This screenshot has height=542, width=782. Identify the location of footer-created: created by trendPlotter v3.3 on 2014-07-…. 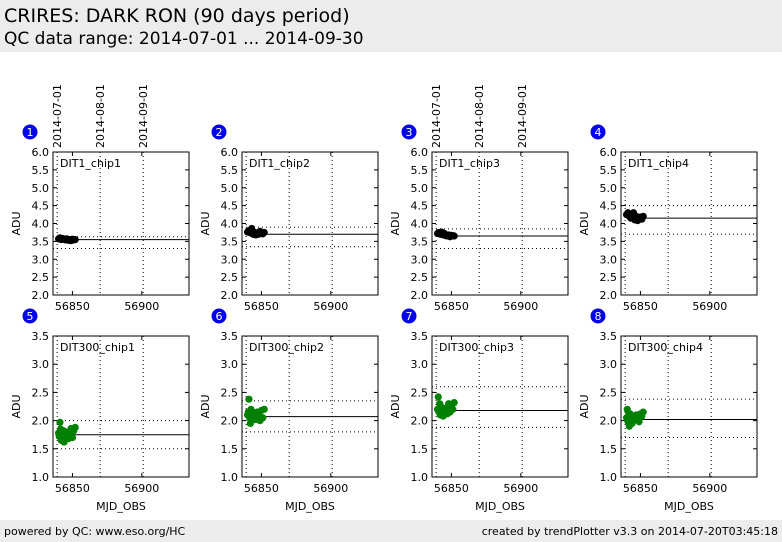
(629, 531).